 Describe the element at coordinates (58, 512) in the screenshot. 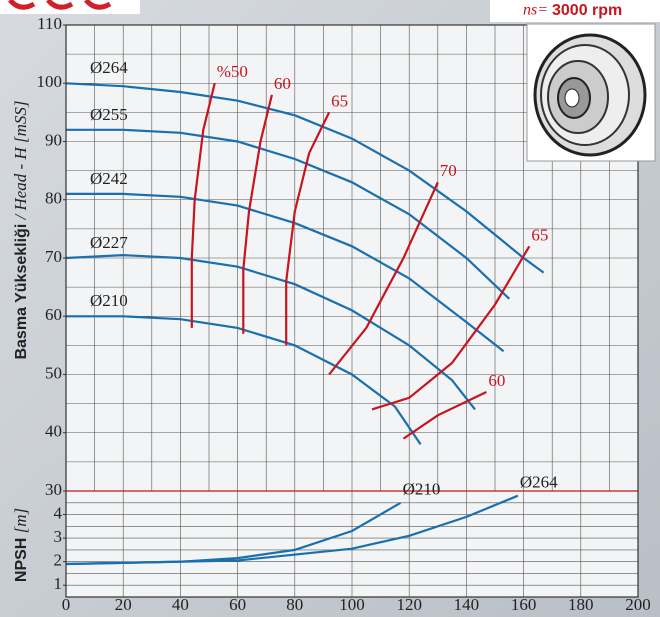

I see `y-tick-label: 4` at that location.